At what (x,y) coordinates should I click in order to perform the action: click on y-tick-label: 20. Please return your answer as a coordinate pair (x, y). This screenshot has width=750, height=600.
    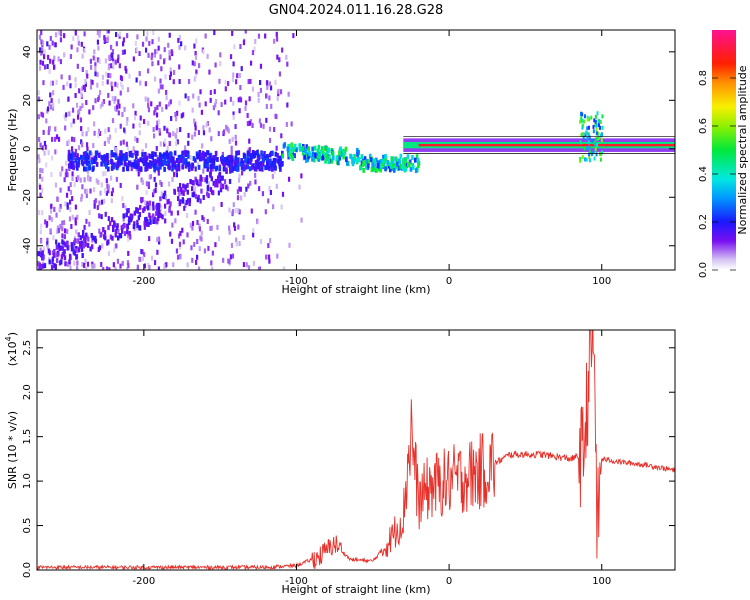
    Looking at the image, I should click on (27, 100).